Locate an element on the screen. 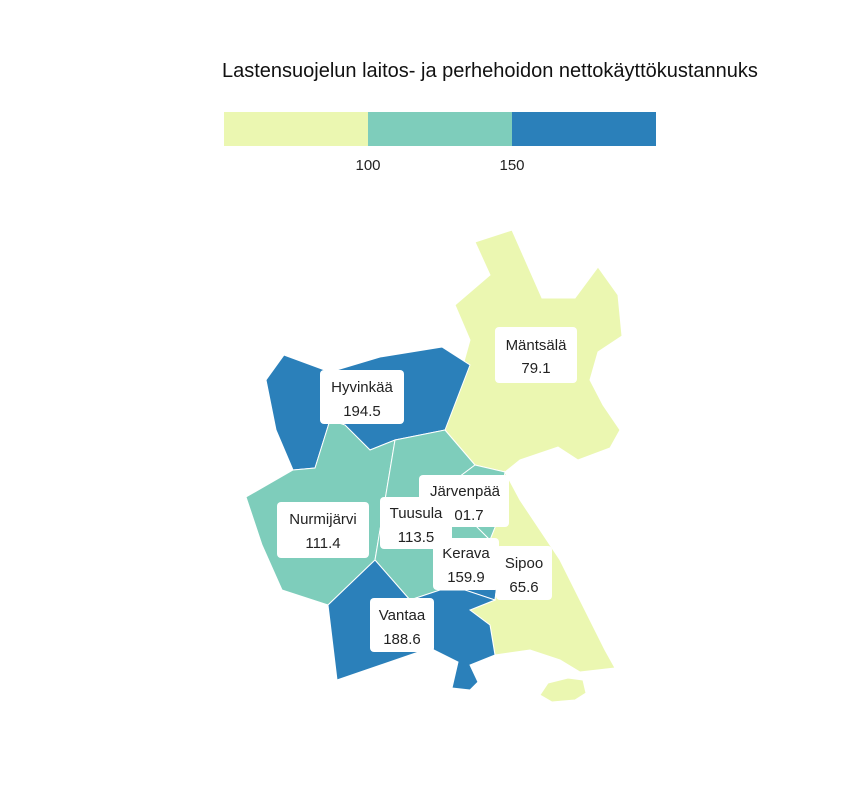 Image resolution: width=864 pixels, height=792 pixels. region-name: Vantaa is located at coordinates (402, 615).